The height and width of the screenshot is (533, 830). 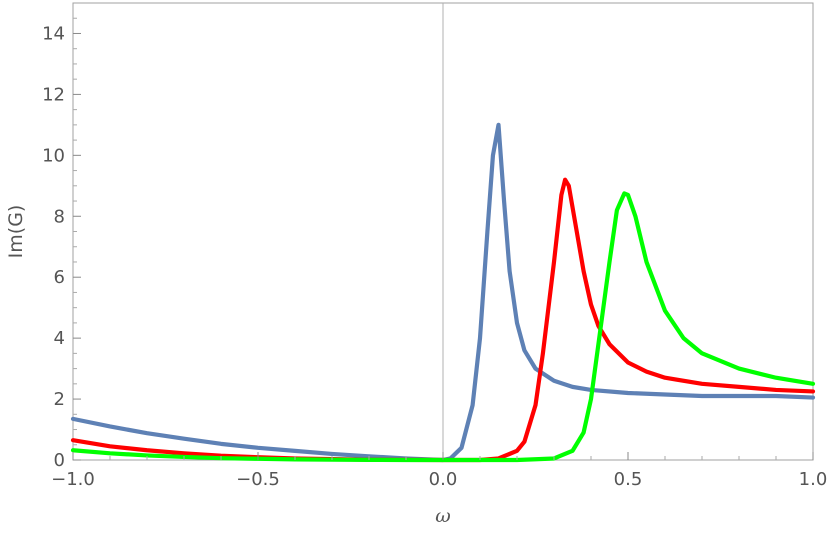 What do you see at coordinates (59, 338) in the screenshot?
I see `y-tick-label: 4` at bounding box center [59, 338].